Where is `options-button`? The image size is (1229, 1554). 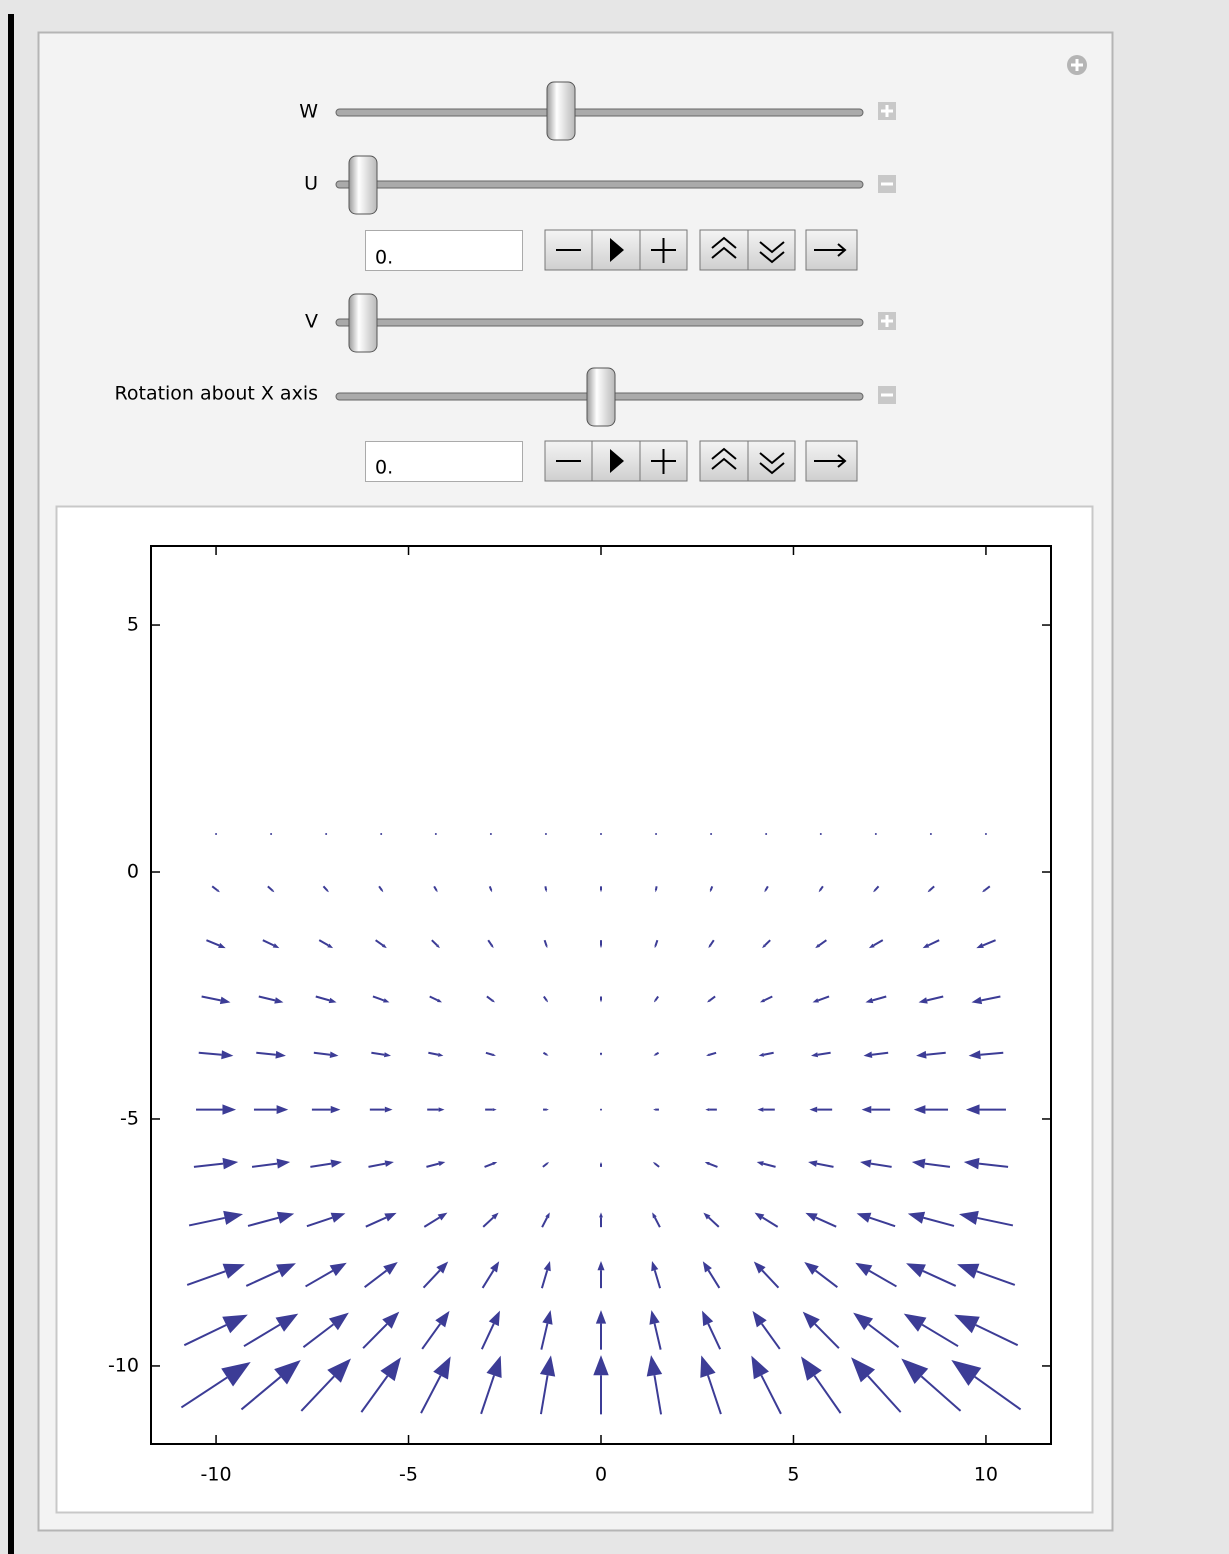 options-button is located at coordinates (1077, 65).